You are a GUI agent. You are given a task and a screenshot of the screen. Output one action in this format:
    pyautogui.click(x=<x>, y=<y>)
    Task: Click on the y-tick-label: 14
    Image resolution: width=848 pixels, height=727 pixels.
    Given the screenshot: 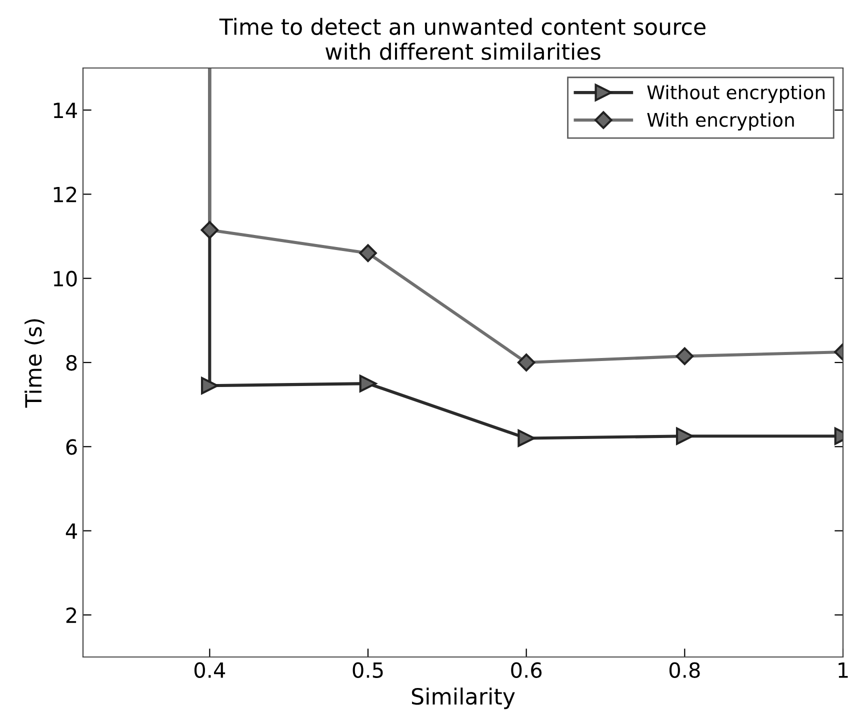 What is the action you would take?
    pyautogui.click(x=65, y=110)
    